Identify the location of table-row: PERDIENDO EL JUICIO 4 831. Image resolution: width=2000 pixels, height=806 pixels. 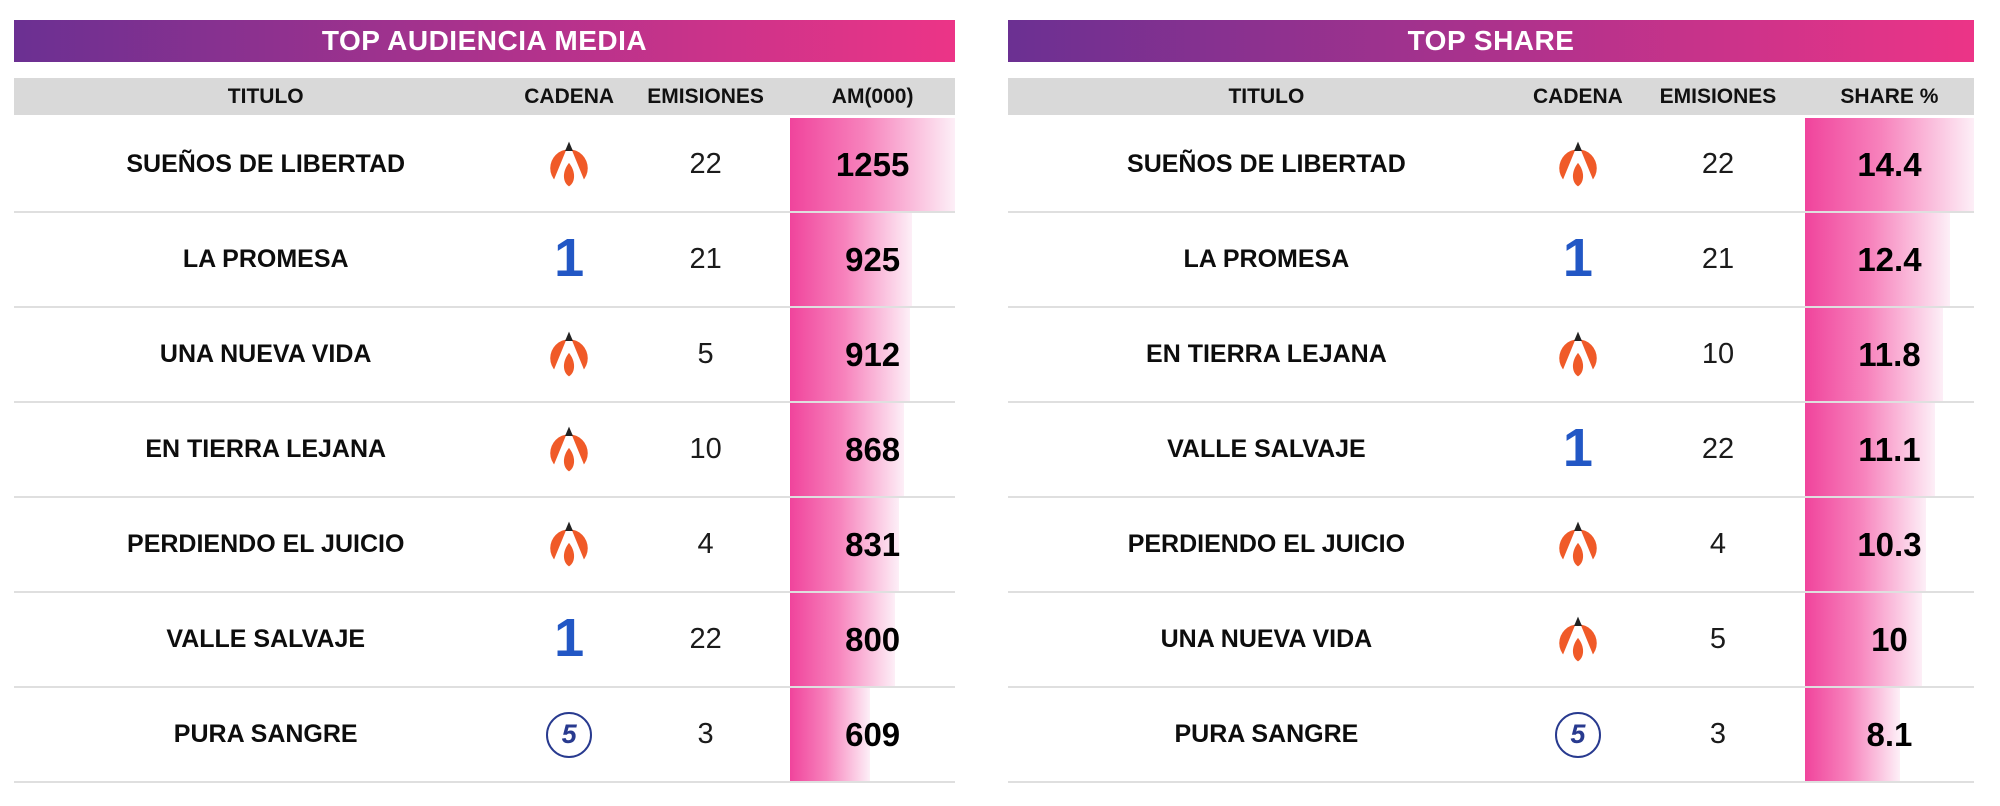
(484, 545).